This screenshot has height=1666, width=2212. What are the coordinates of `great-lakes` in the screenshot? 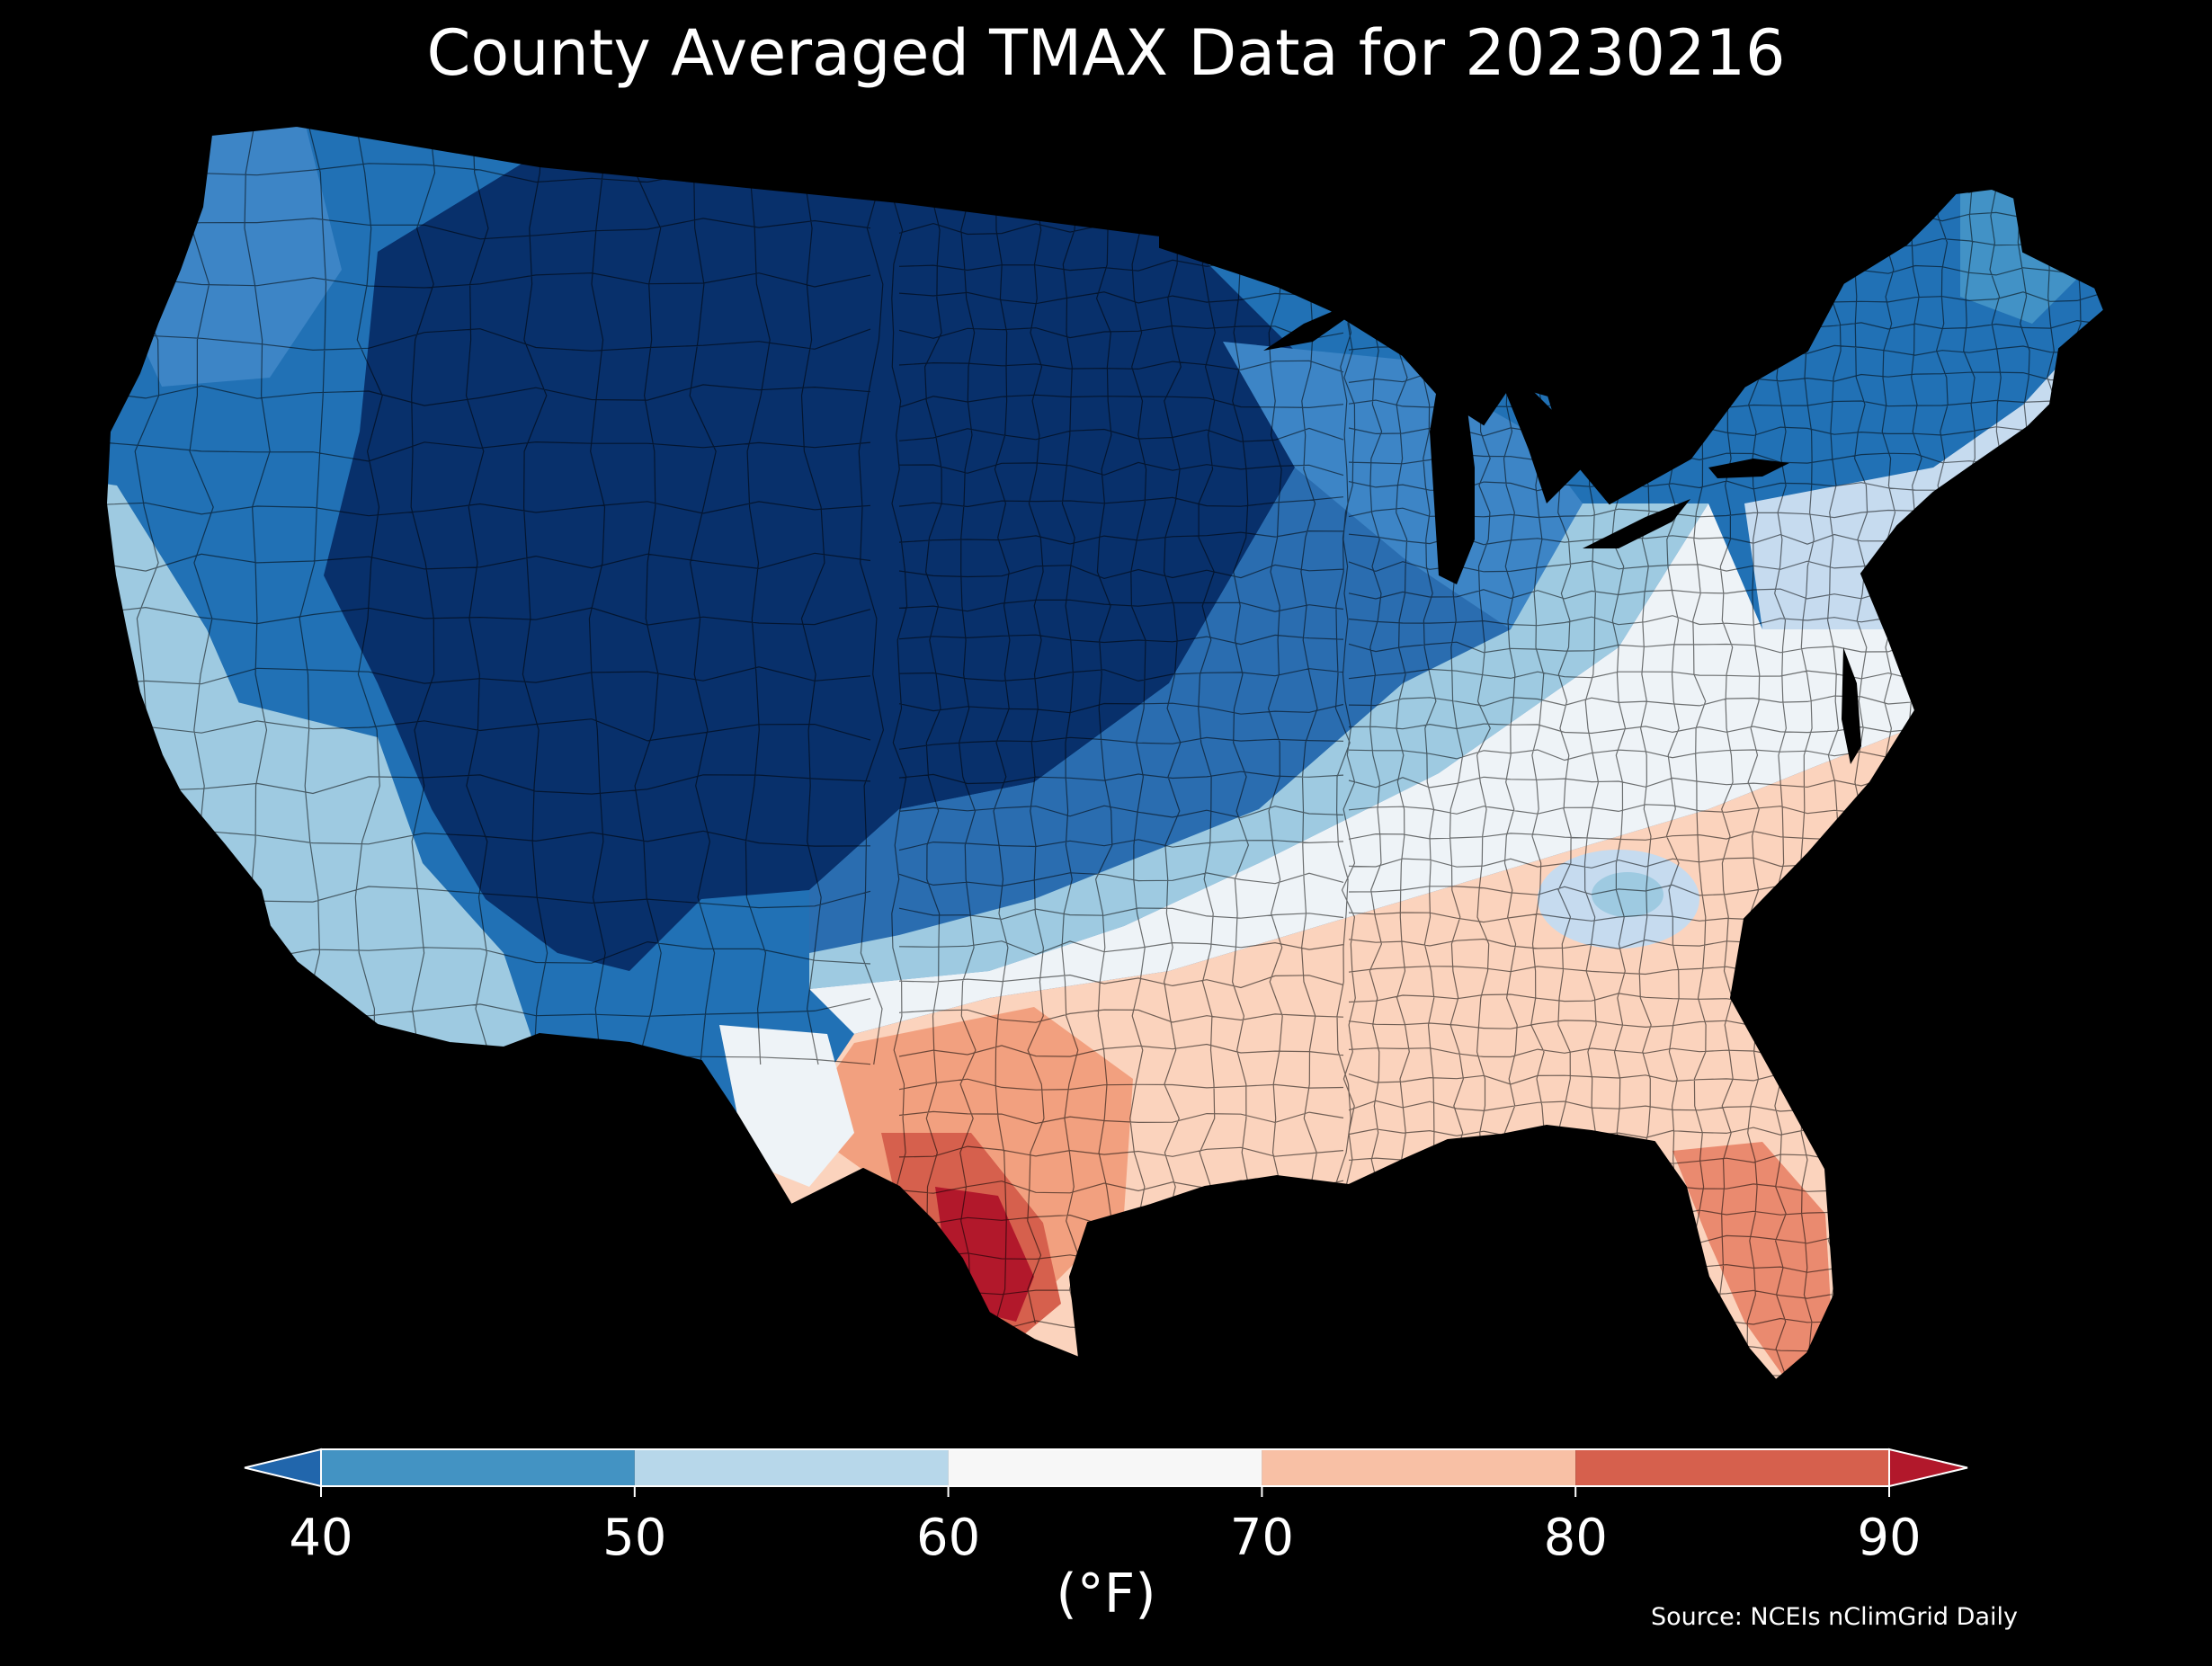 It's located at (1562, 522).